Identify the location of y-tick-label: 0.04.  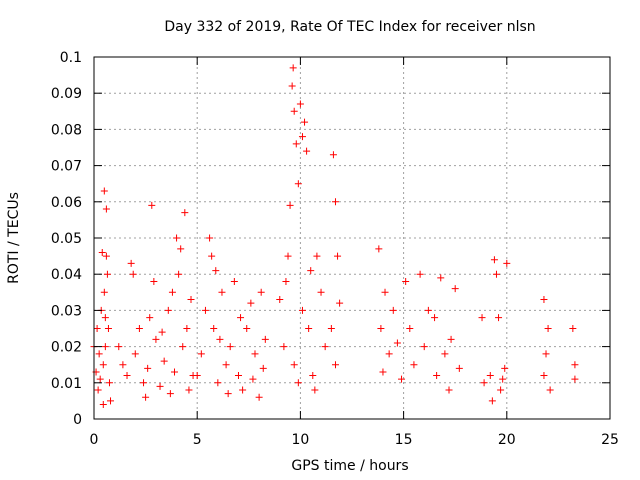
(66, 275).